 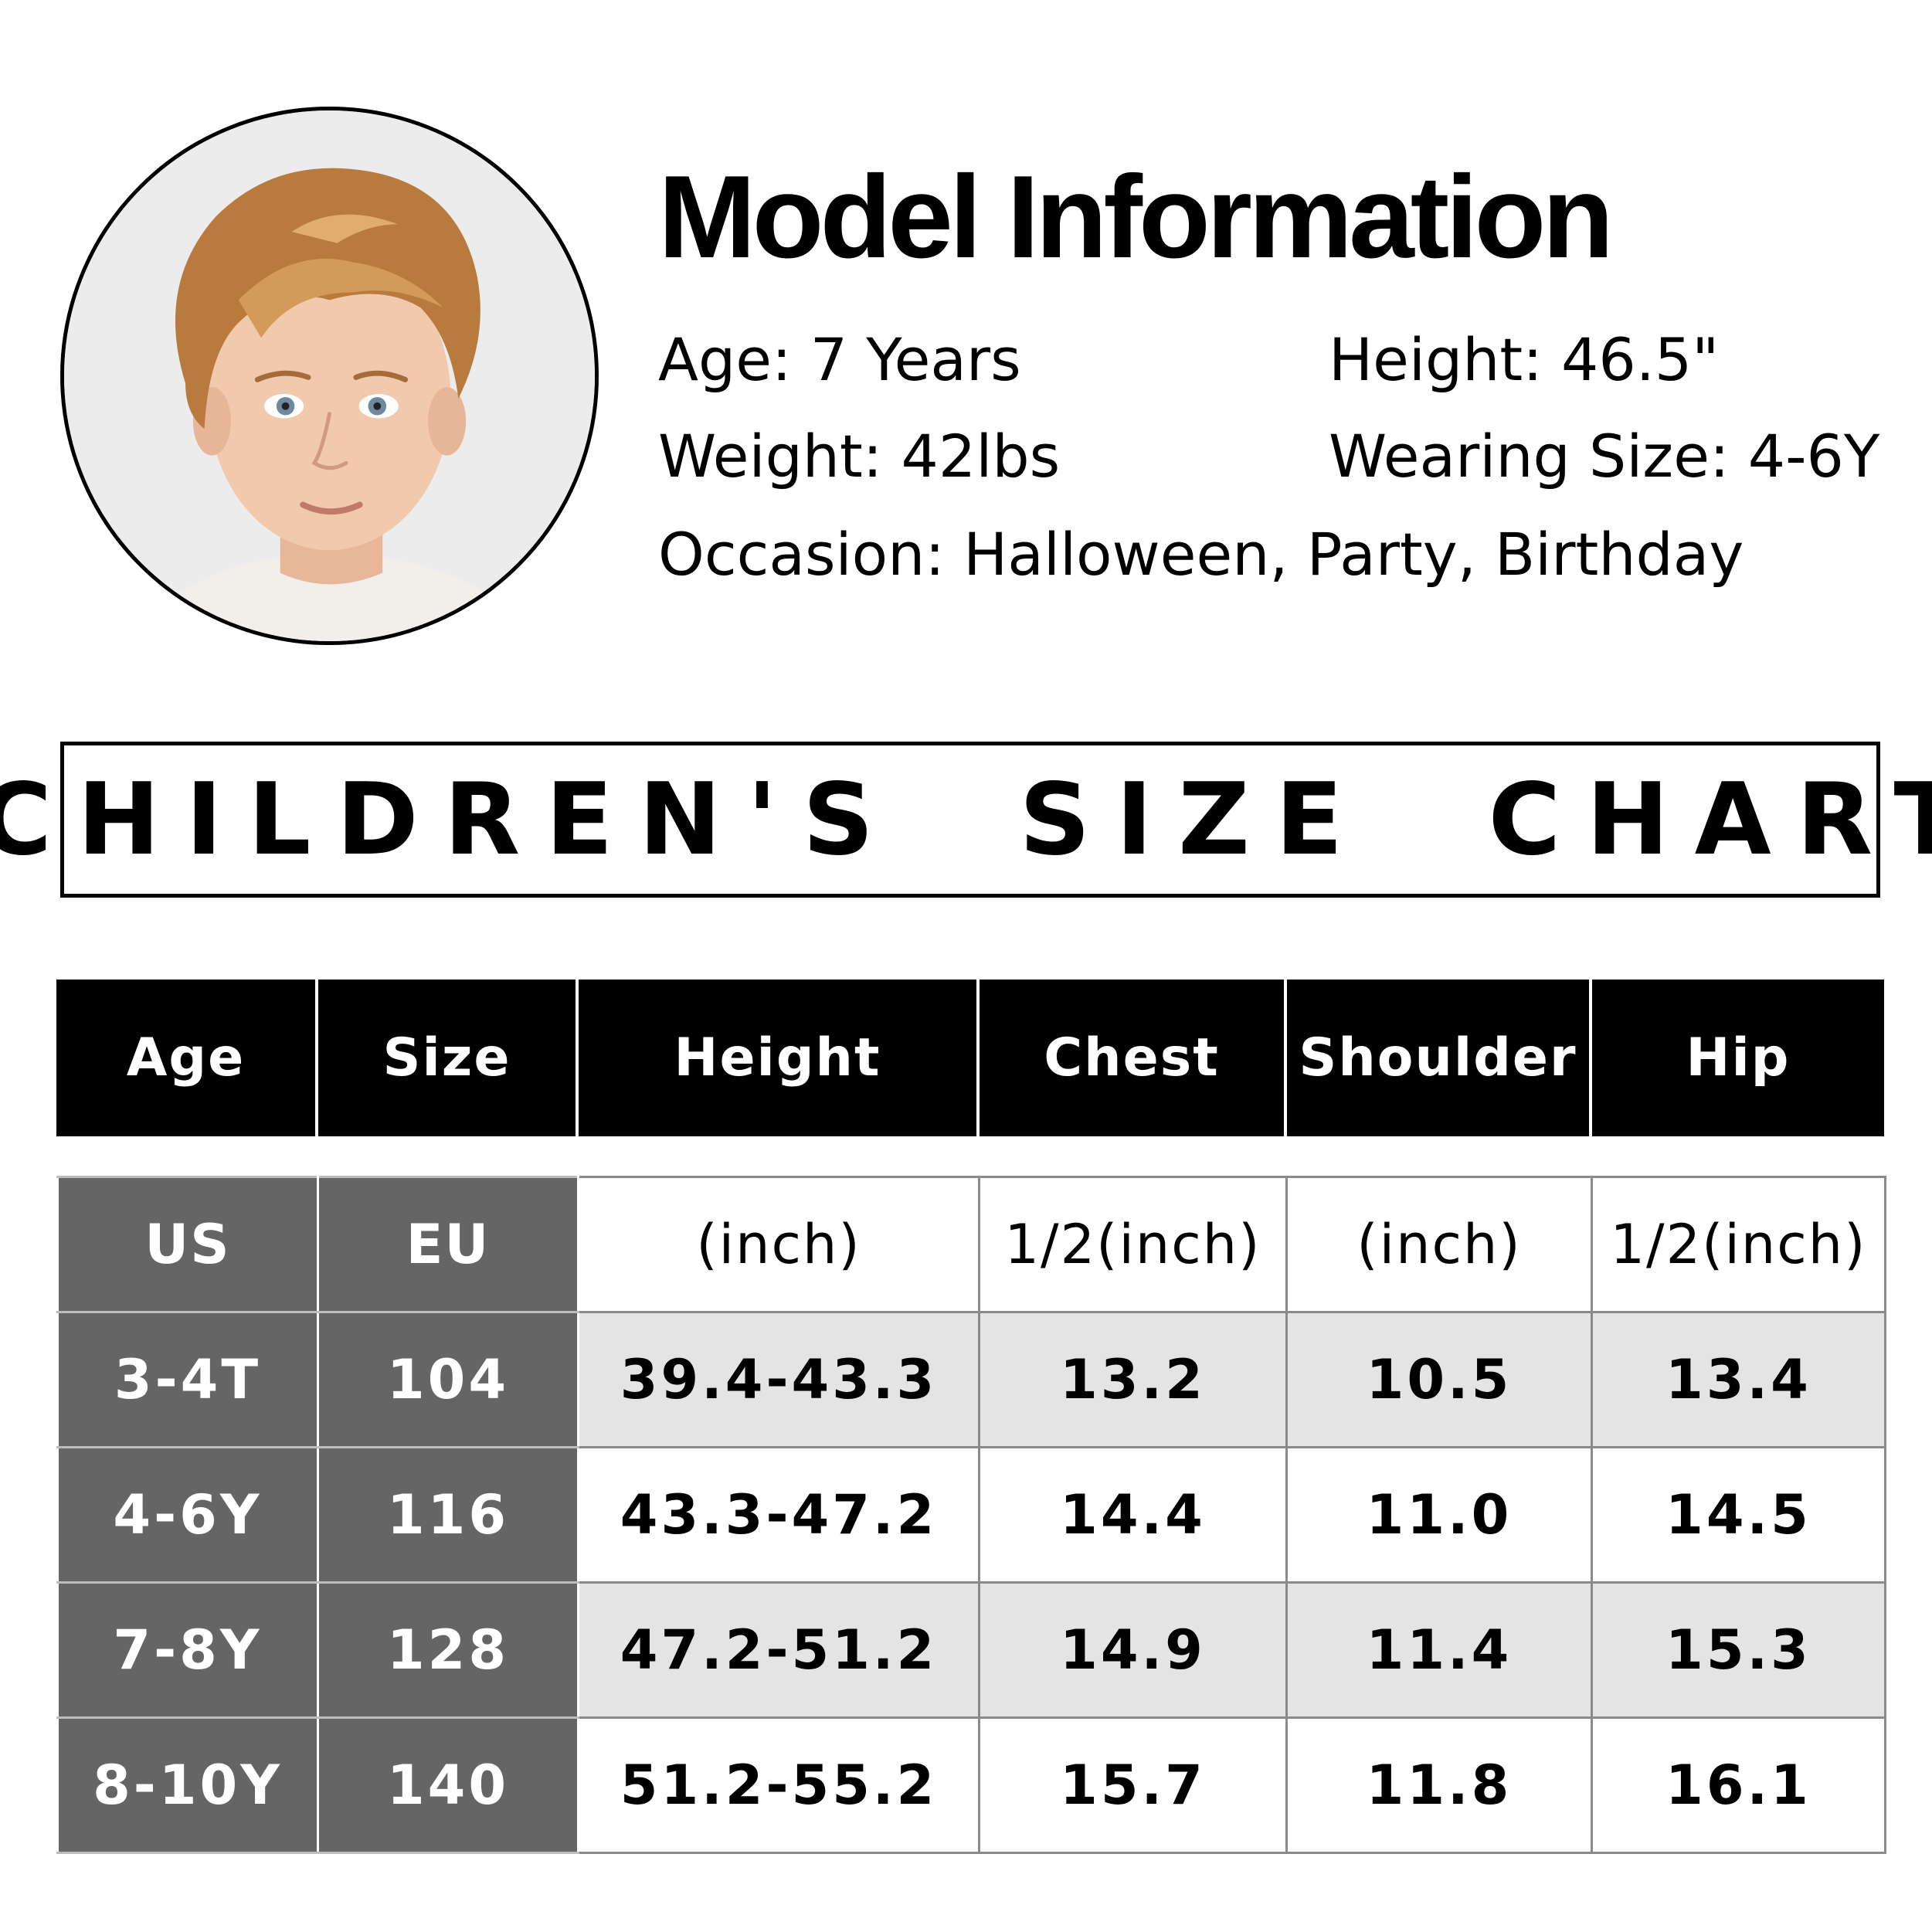 I want to click on cell-height: 39.4-43.3, so click(x=779, y=1379).